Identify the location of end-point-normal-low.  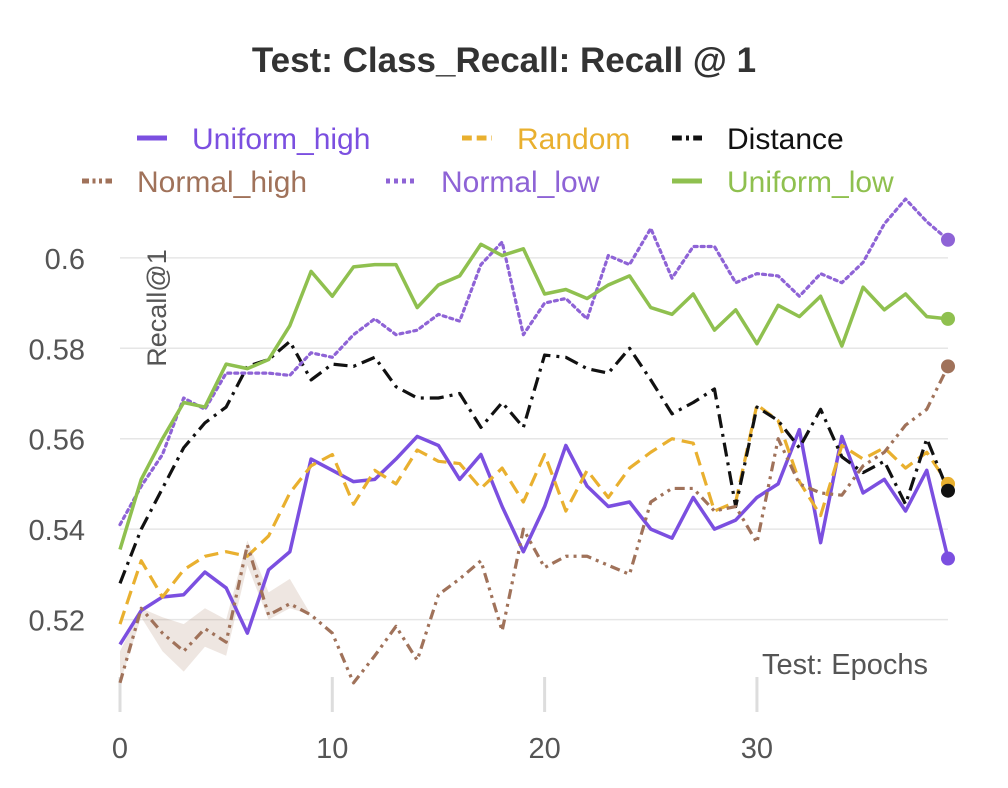
(948, 239).